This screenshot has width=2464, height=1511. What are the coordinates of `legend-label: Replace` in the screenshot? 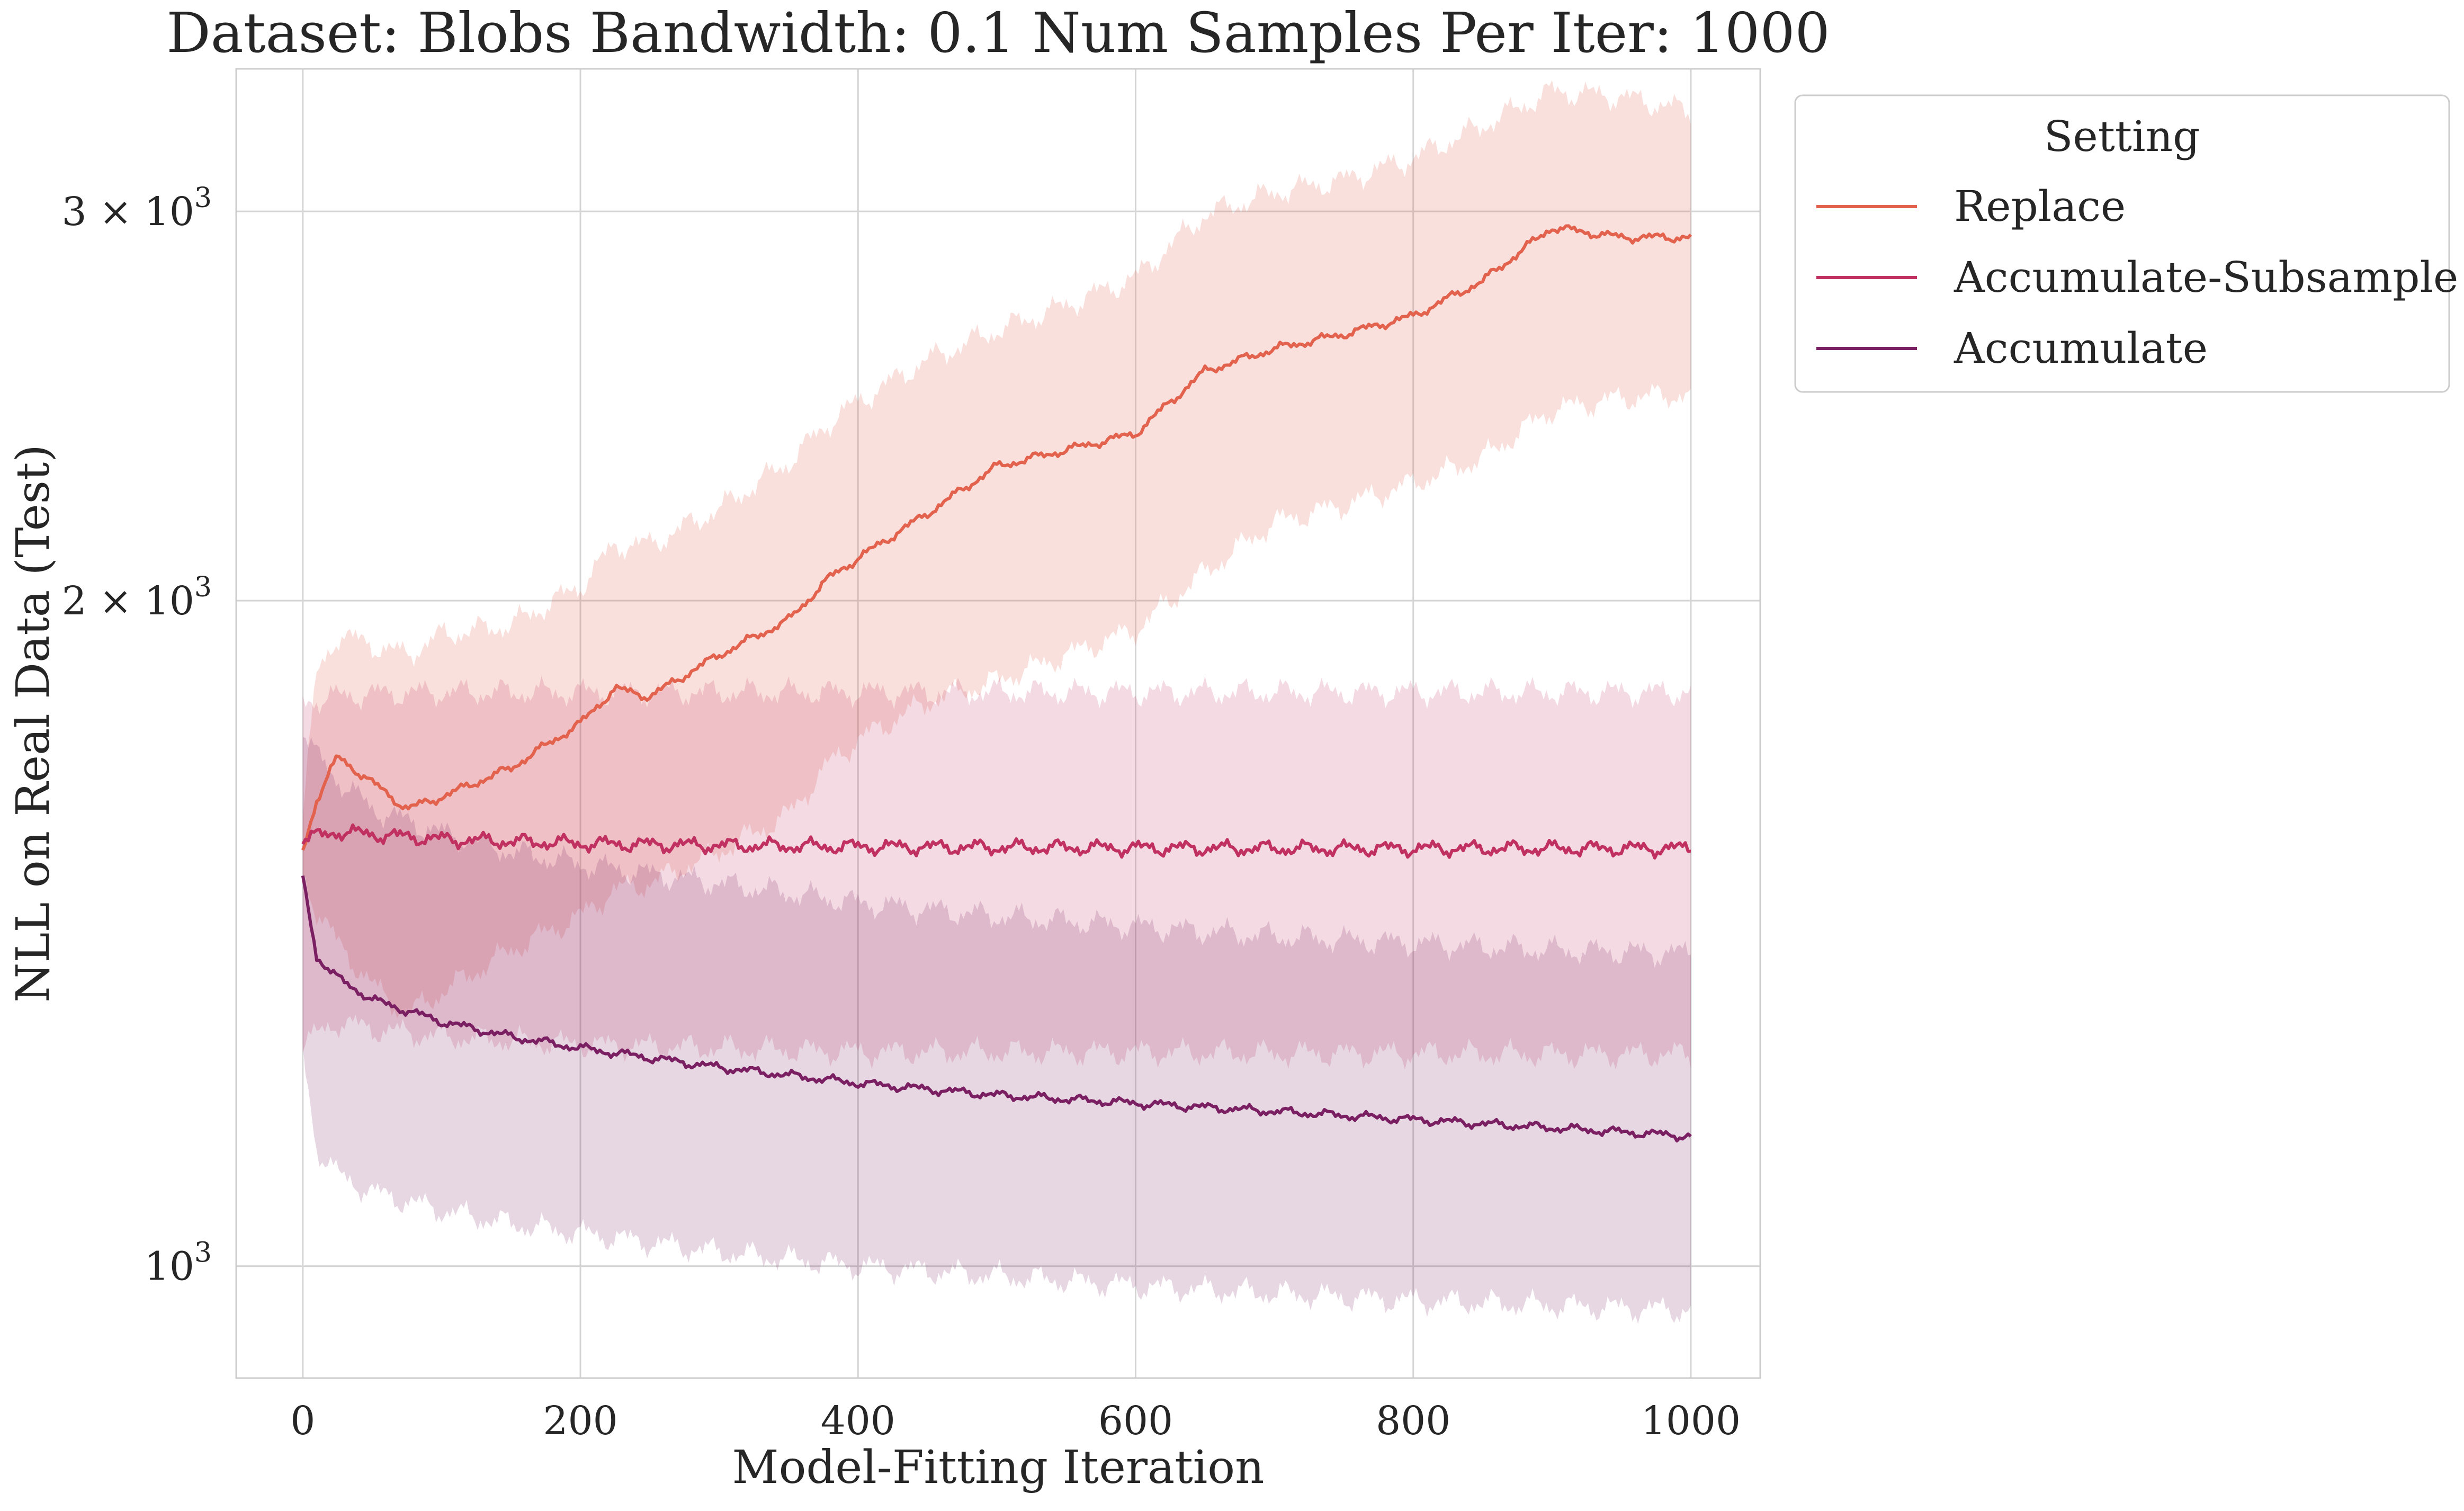 It's located at (2040, 206).